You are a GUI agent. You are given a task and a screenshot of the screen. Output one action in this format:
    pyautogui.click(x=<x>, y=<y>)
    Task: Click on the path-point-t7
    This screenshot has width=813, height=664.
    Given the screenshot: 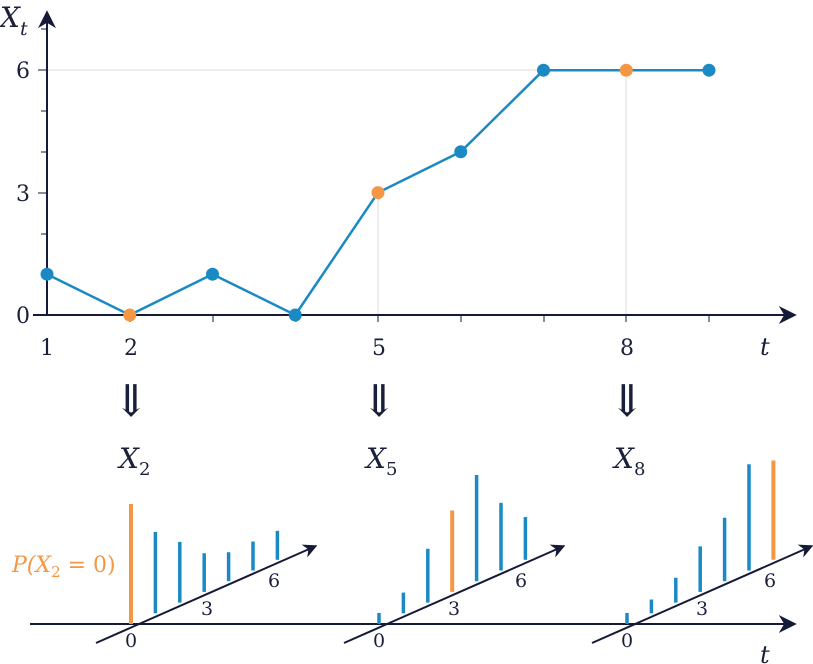 What is the action you would take?
    pyautogui.click(x=543, y=70)
    